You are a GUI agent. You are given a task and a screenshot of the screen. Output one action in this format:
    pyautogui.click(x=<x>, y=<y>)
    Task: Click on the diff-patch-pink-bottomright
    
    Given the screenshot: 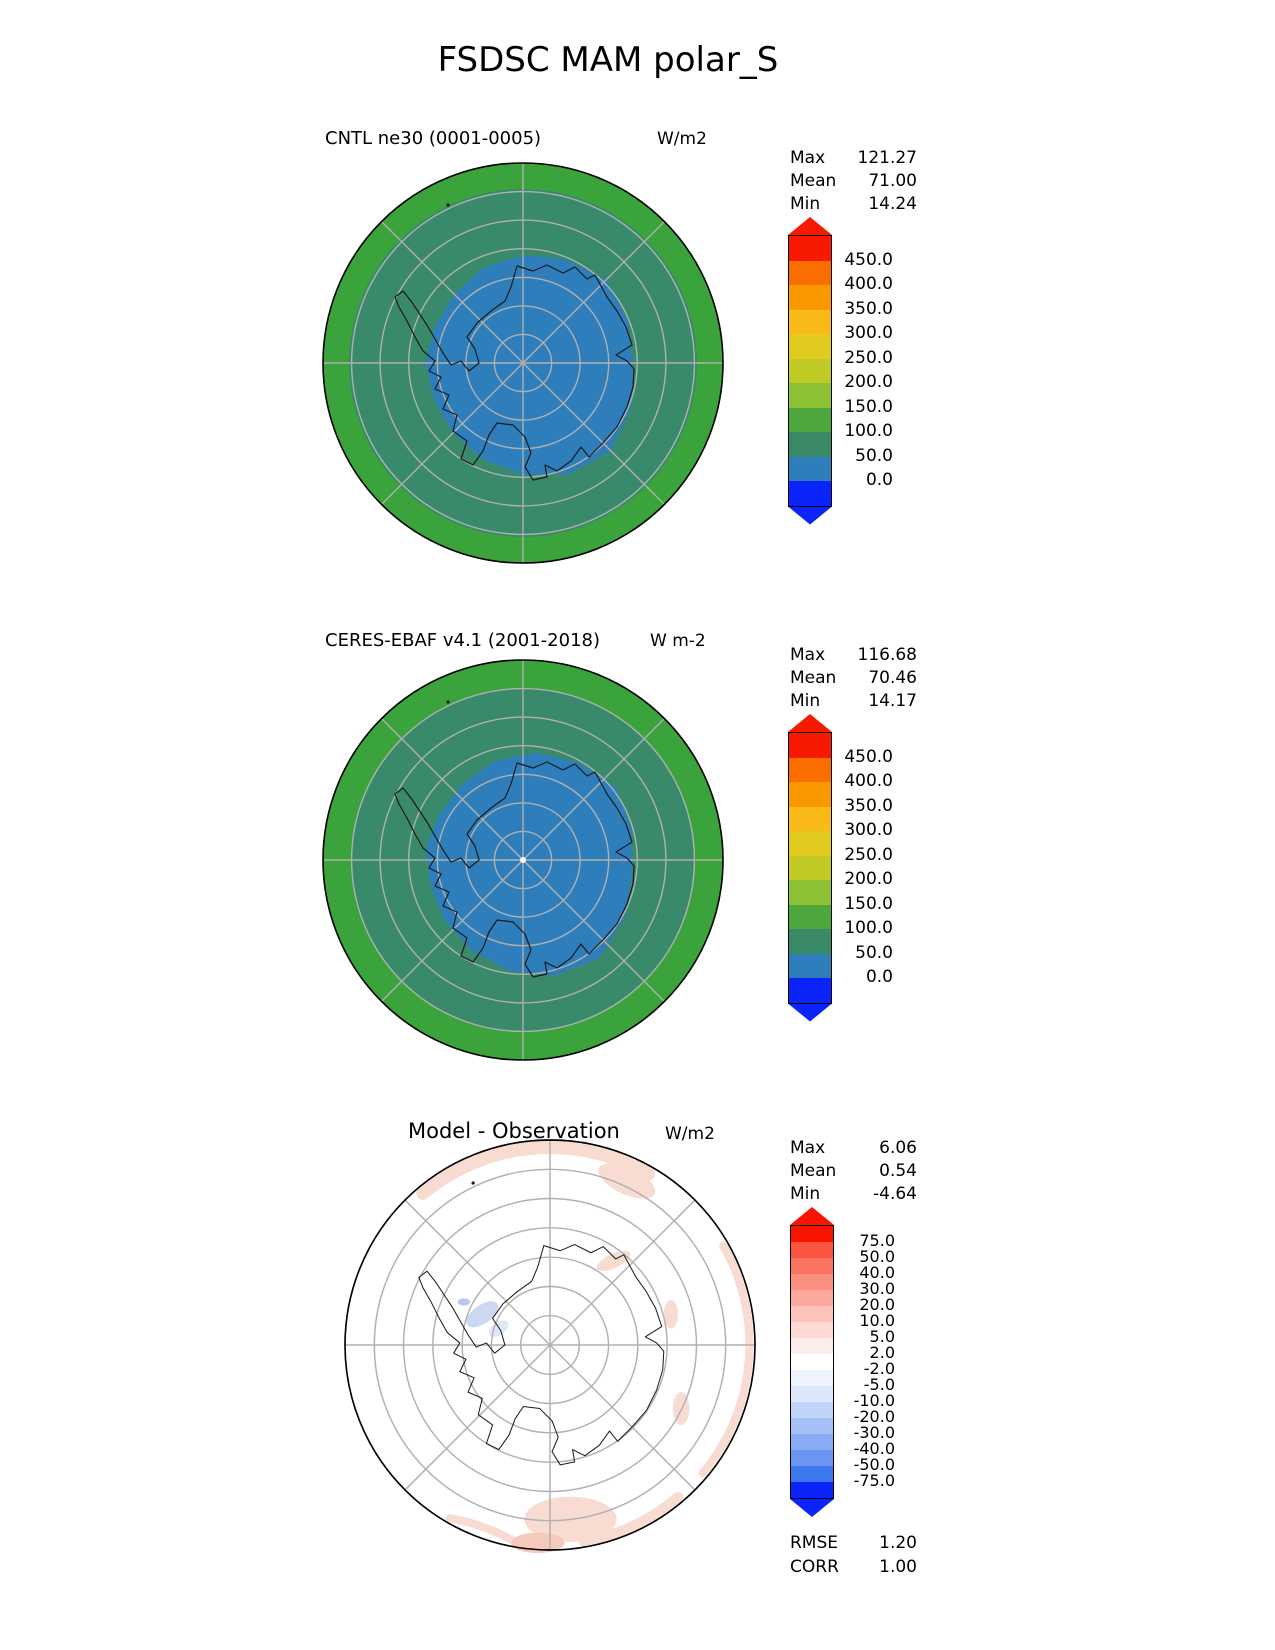 What is the action you would take?
    pyautogui.click(x=631, y=1520)
    